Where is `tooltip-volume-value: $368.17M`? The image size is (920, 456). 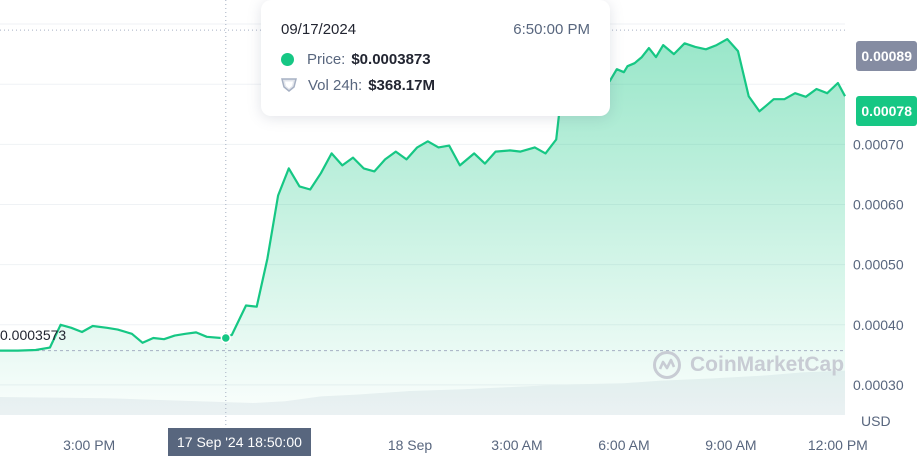 tooltip-volume-value: $368.17M is located at coordinates (401, 85).